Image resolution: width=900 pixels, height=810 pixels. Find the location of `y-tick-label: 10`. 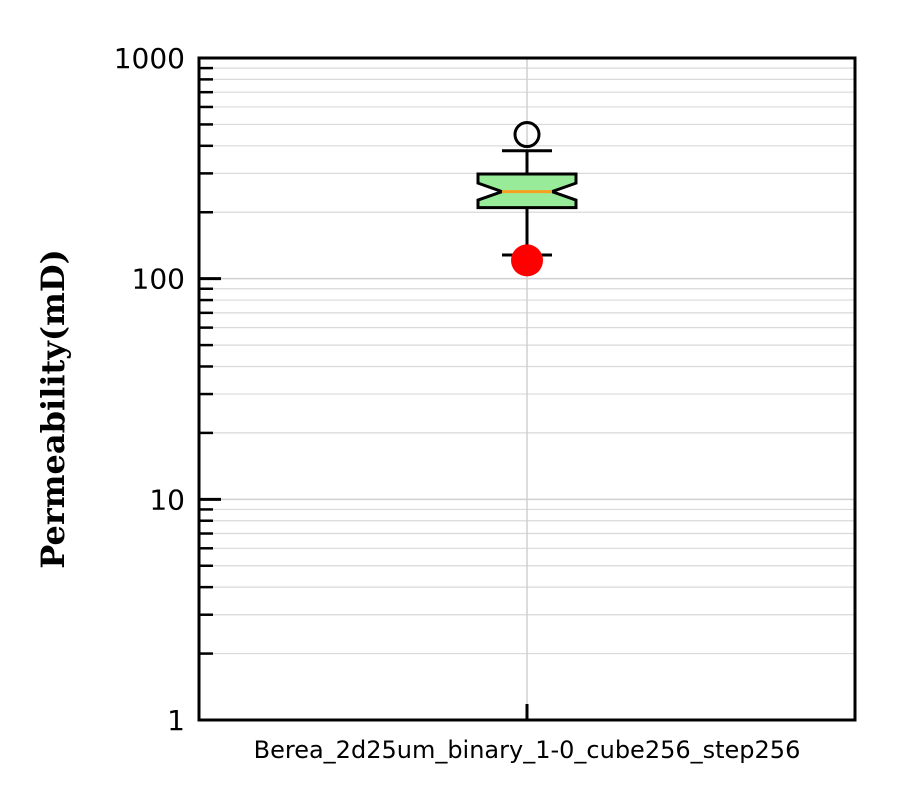

y-tick-label: 10 is located at coordinates (167, 499).